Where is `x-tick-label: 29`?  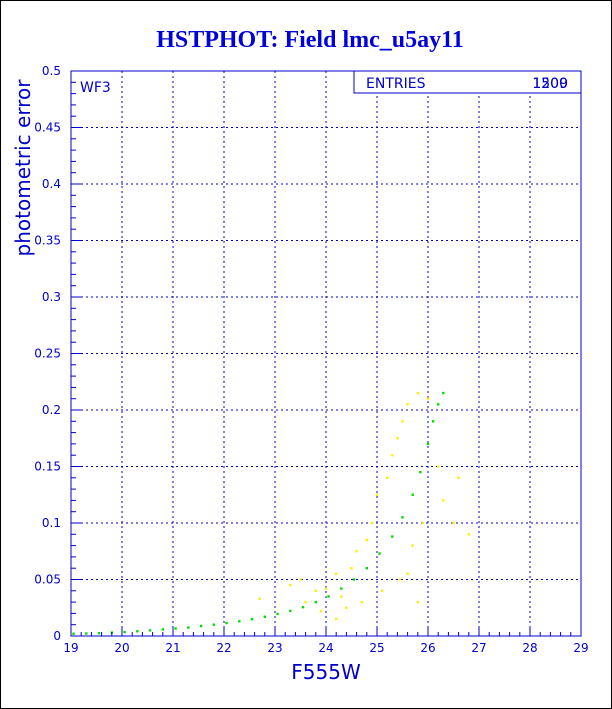
x-tick-label: 29 is located at coordinates (580, 648).